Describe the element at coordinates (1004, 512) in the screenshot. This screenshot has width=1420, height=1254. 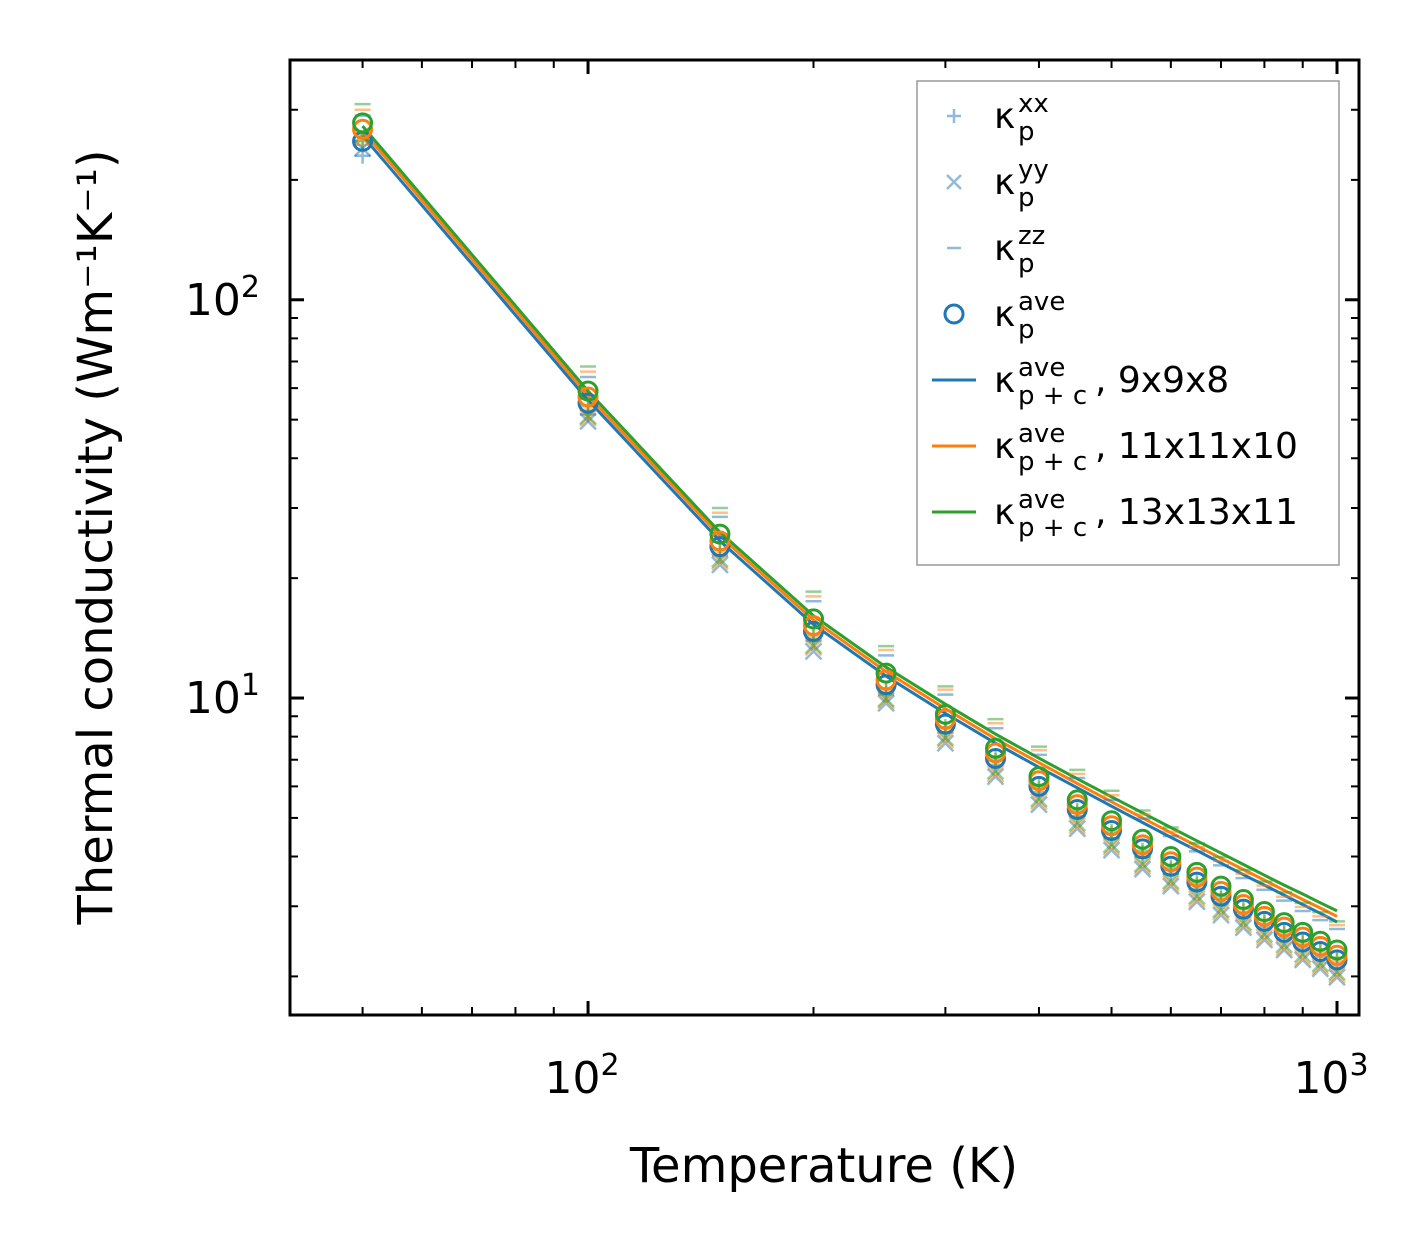
I see `legend-label-6: κ` at that location.